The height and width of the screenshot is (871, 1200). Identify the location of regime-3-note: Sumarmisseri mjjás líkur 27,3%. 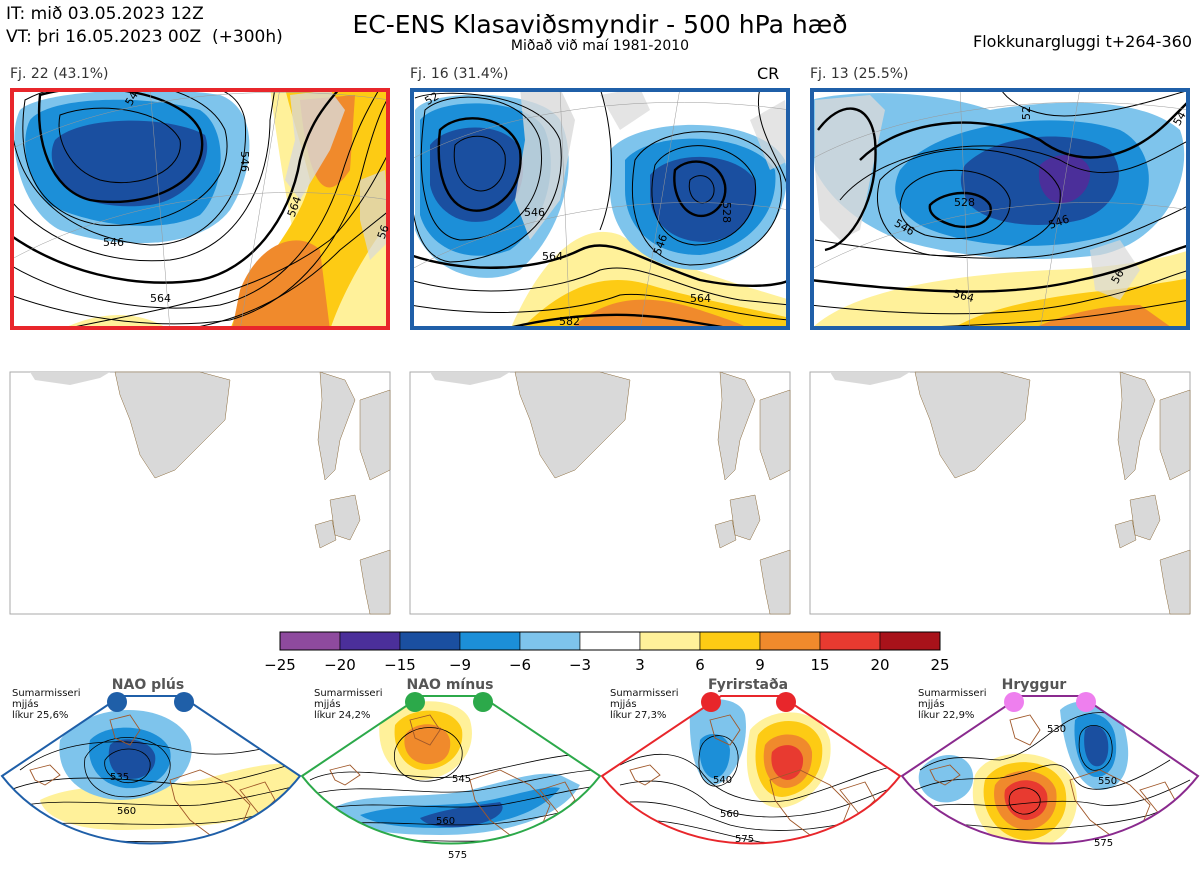
(644, 704).